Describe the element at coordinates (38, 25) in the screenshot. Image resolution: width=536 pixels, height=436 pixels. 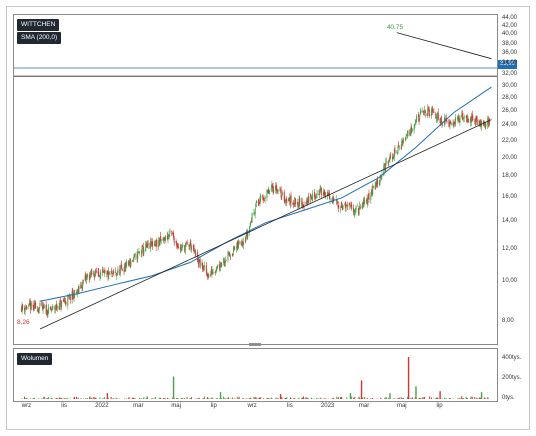
I see `legend-symbol: WITTCHEN` at that location.